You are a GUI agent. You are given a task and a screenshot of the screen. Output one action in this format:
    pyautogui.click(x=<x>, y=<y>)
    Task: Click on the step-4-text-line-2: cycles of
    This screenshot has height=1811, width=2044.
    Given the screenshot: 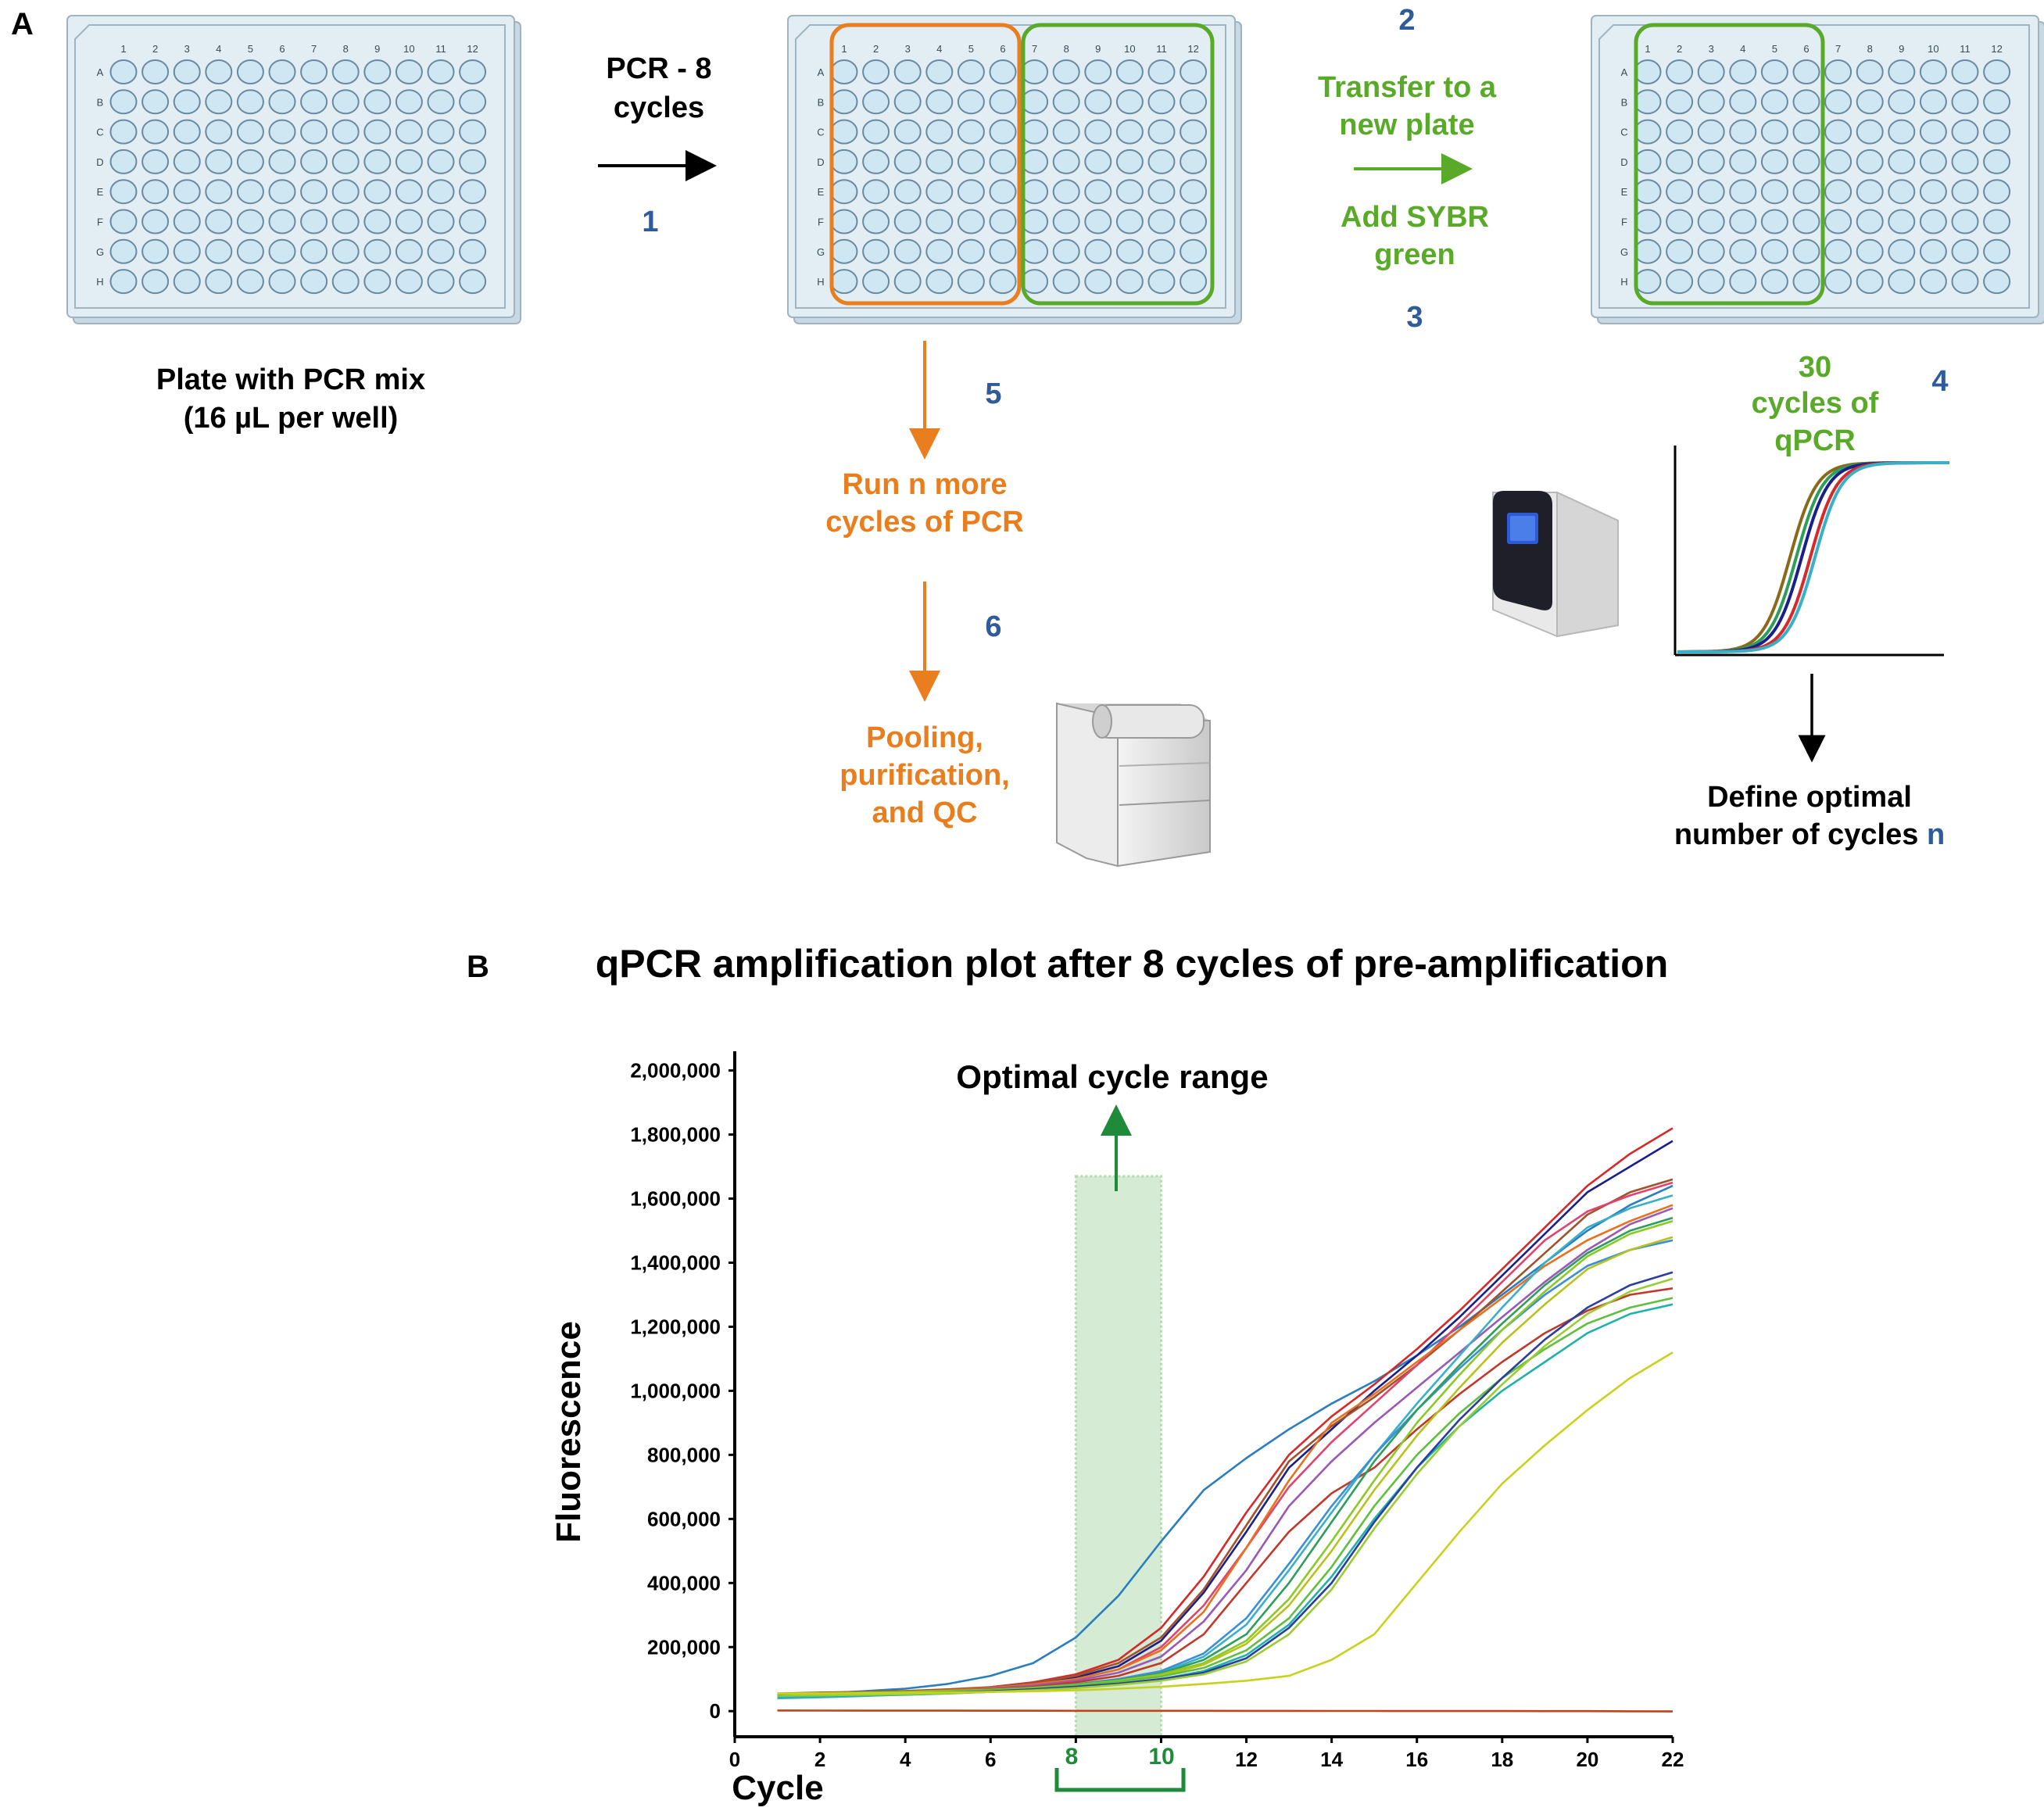 What is the action you would take?
    pyautogui.click(x=1816, y=403)
    